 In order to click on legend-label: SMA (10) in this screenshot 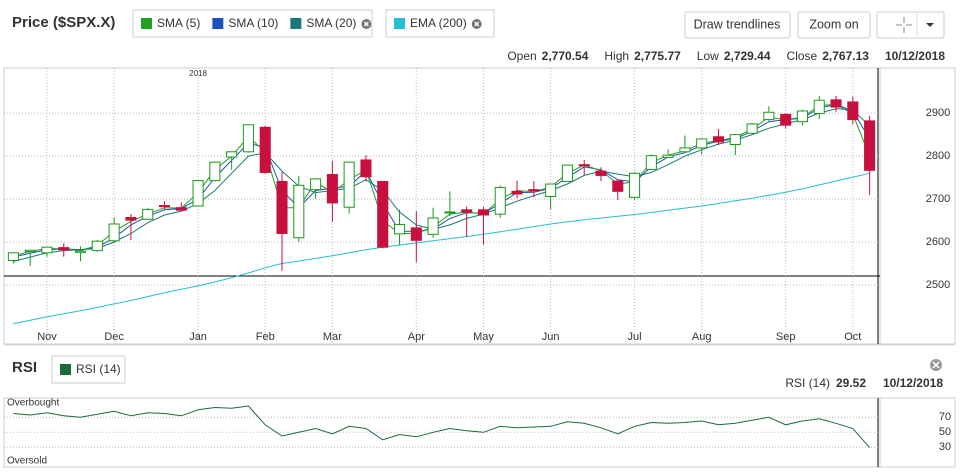, I will do `click(253, 23)`.